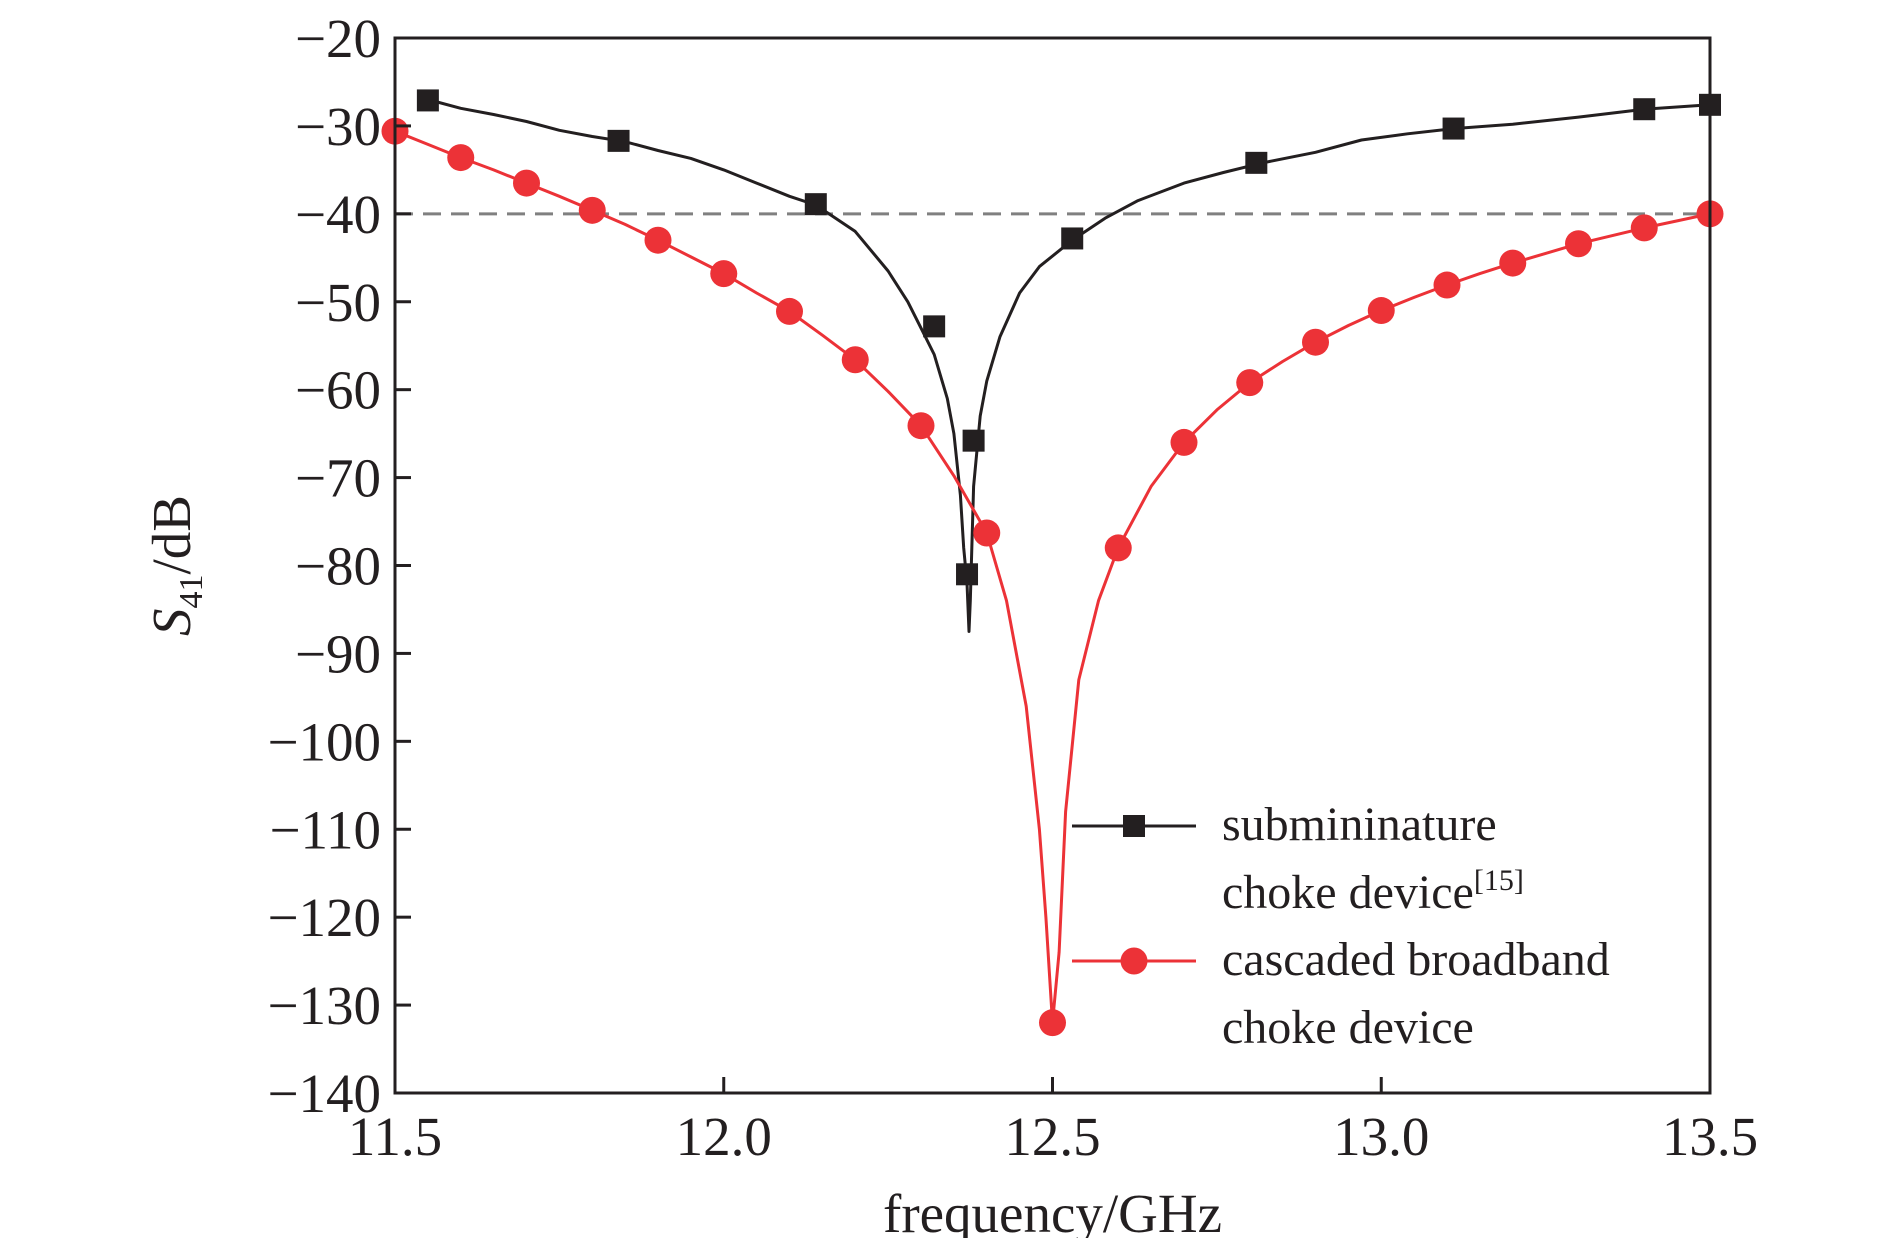 The image size is (1890, 1238). I want to click on y-tick-label: −50, so click(338, 302).